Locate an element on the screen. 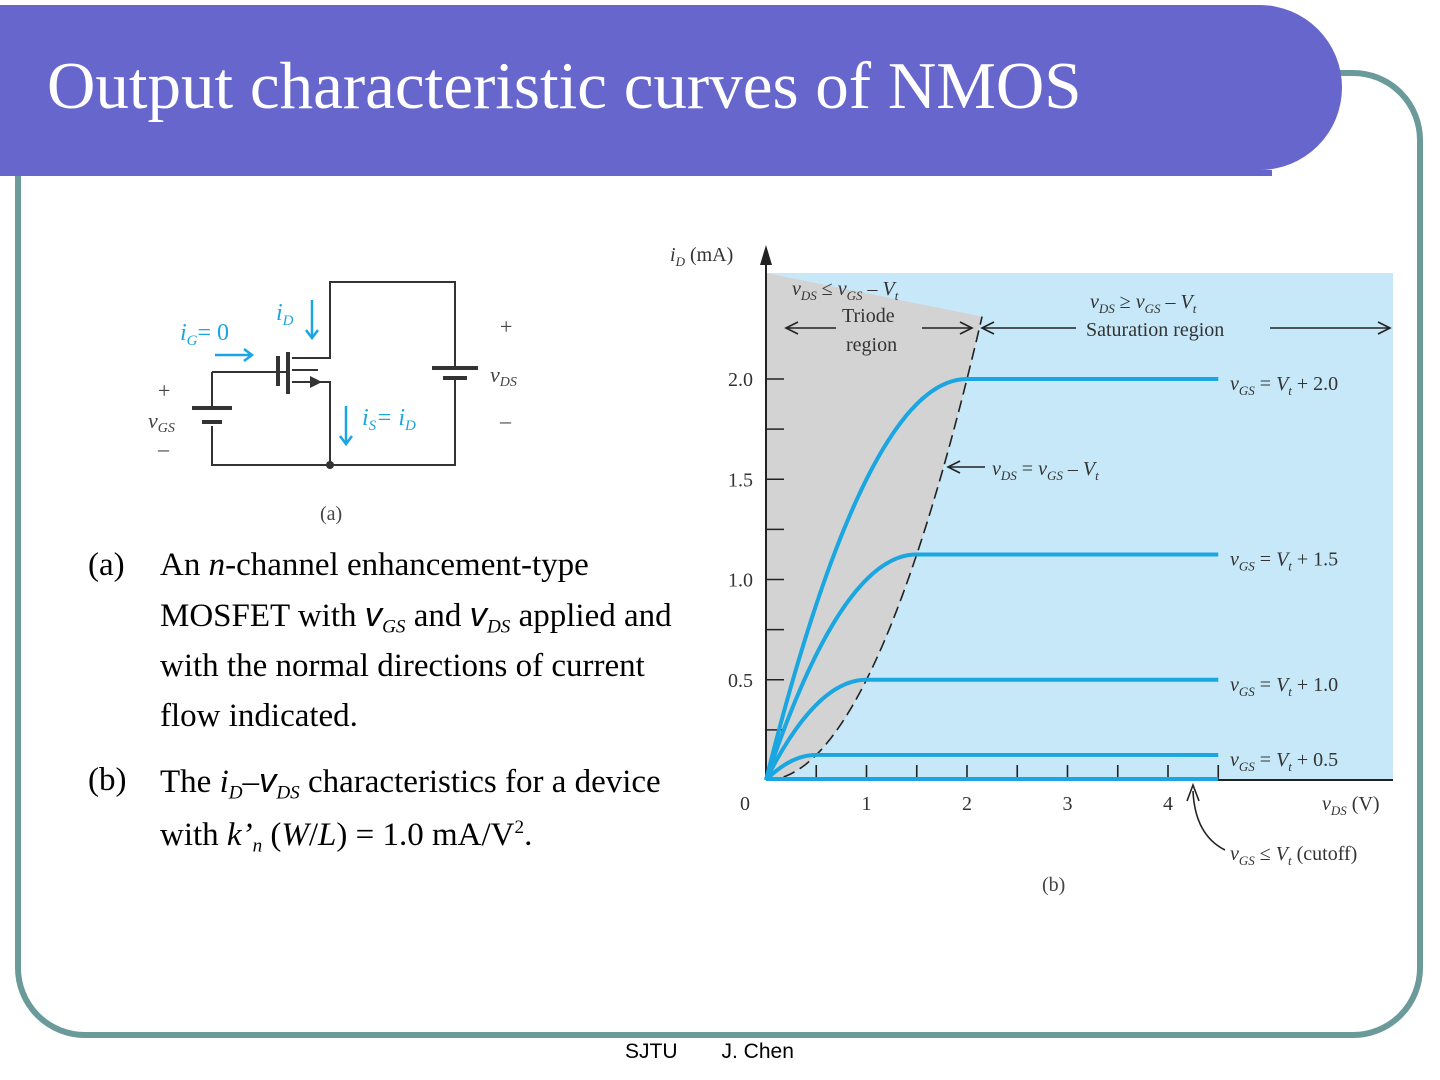 Image resolution: width=1440 pixels, height=1080 pixels. x-tick-label: 2 is located at coordinates (967, 804).